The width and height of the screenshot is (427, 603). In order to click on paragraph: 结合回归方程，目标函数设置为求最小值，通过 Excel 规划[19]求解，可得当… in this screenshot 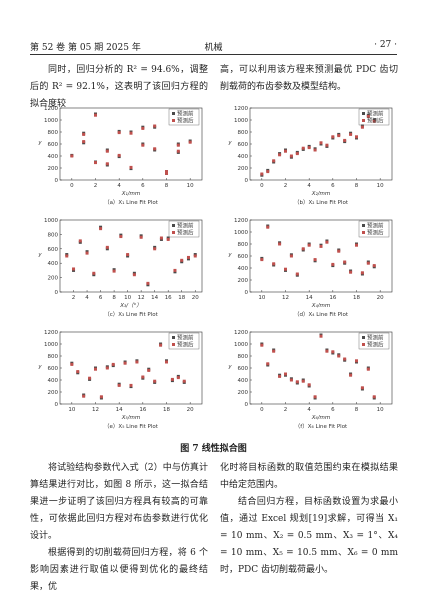, I will do `click(309, 536)`.